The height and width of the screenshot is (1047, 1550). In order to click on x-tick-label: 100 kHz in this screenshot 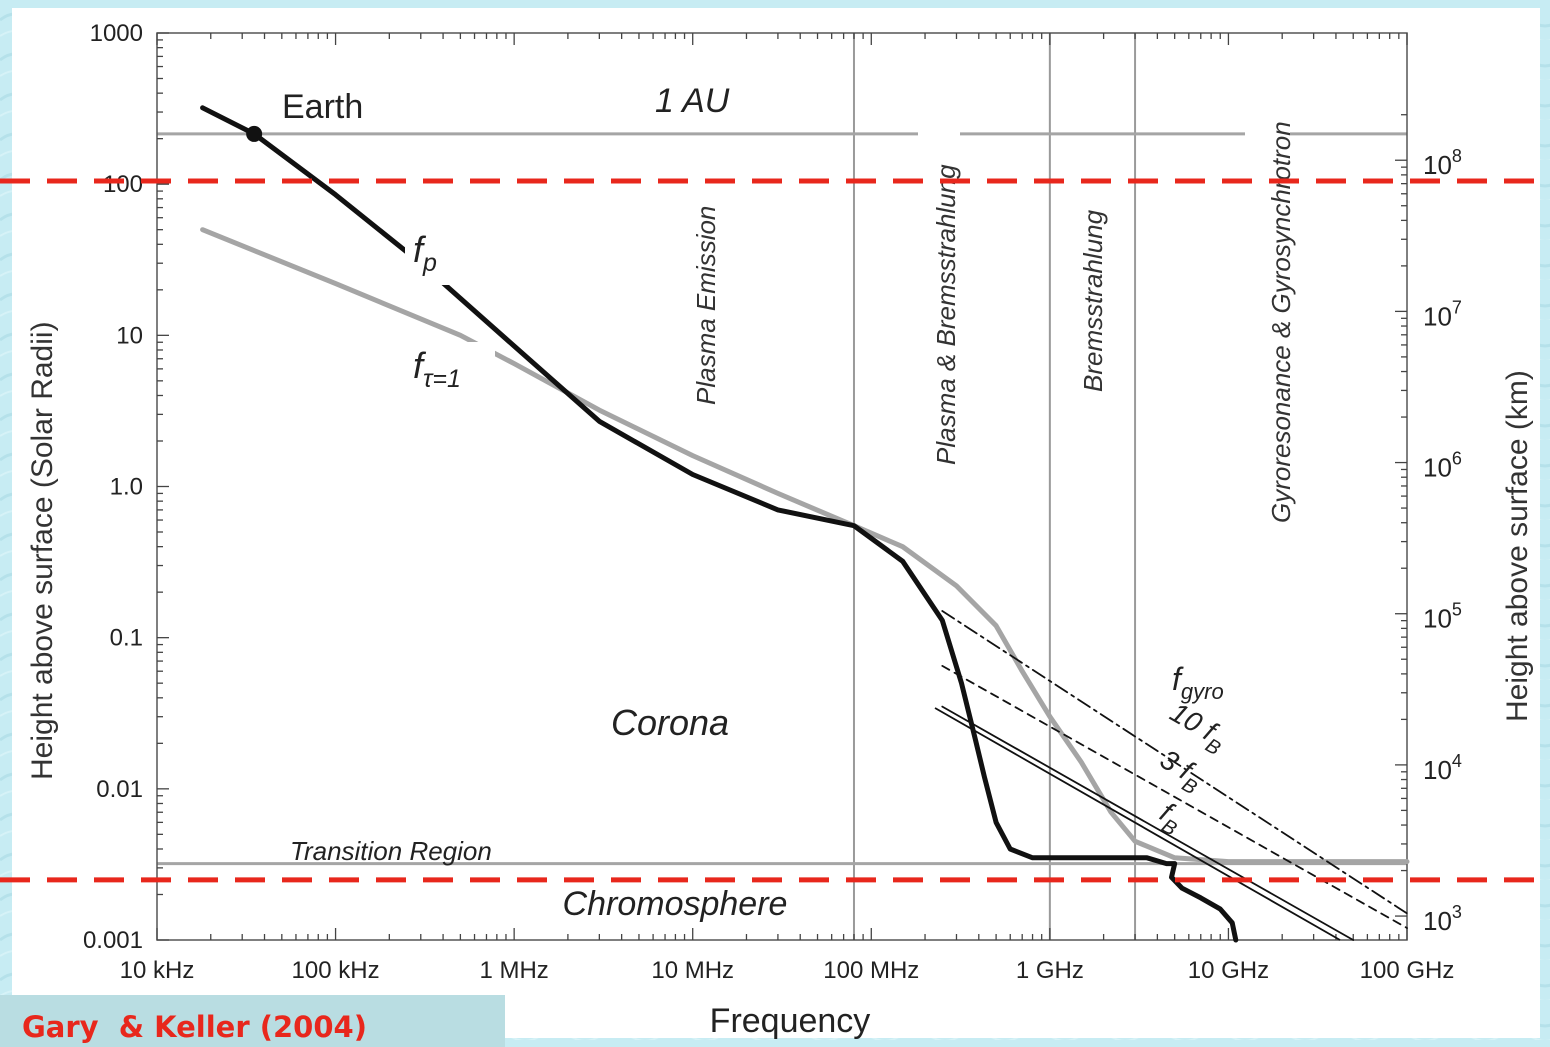, I will do `click(336, 970)`.